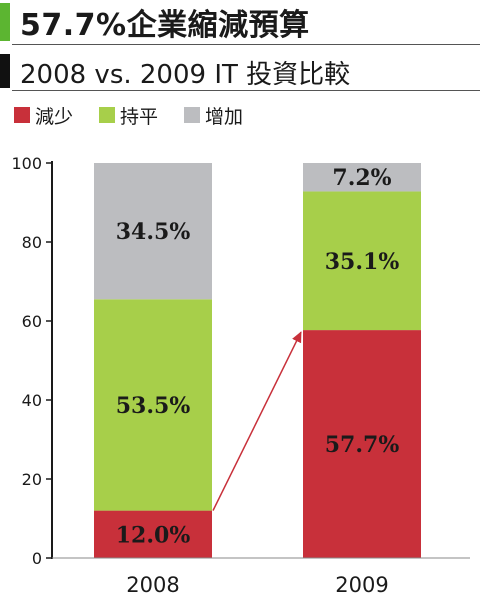  What do you see at coordinates (26, 163) in the screenshot?
I see `y-tick-label-100: 100` at bounding box center [26, 163].